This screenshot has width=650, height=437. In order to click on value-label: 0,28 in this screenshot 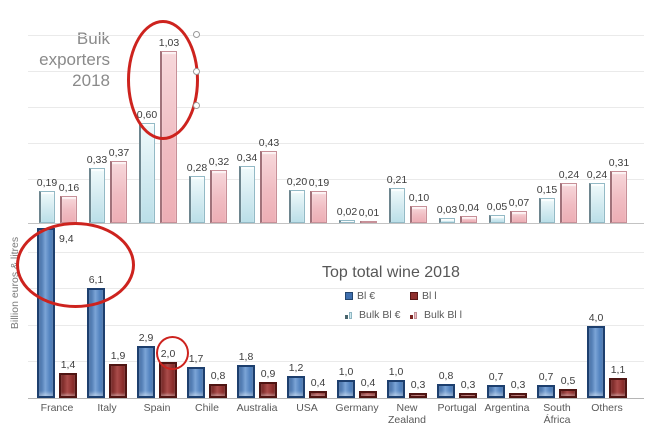, I will do `click(197, 168)`.